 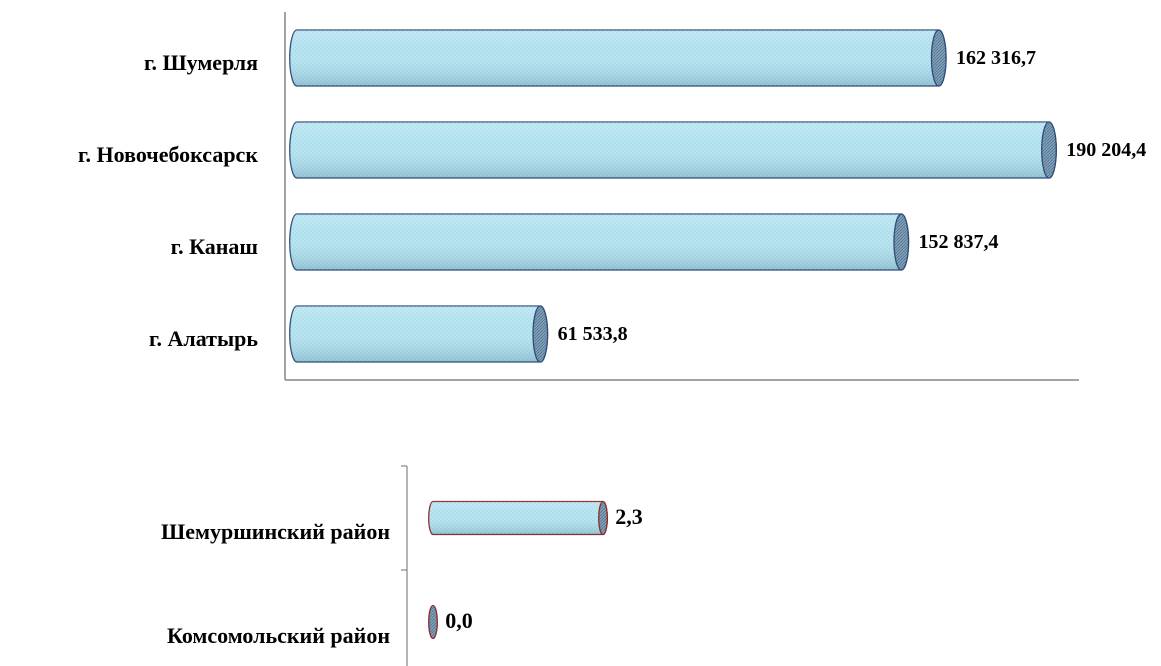 What do you see at coordinates (540, 334) in the screenshot?
I see `bar-top-3-cap` at bounding box center [540, 334].